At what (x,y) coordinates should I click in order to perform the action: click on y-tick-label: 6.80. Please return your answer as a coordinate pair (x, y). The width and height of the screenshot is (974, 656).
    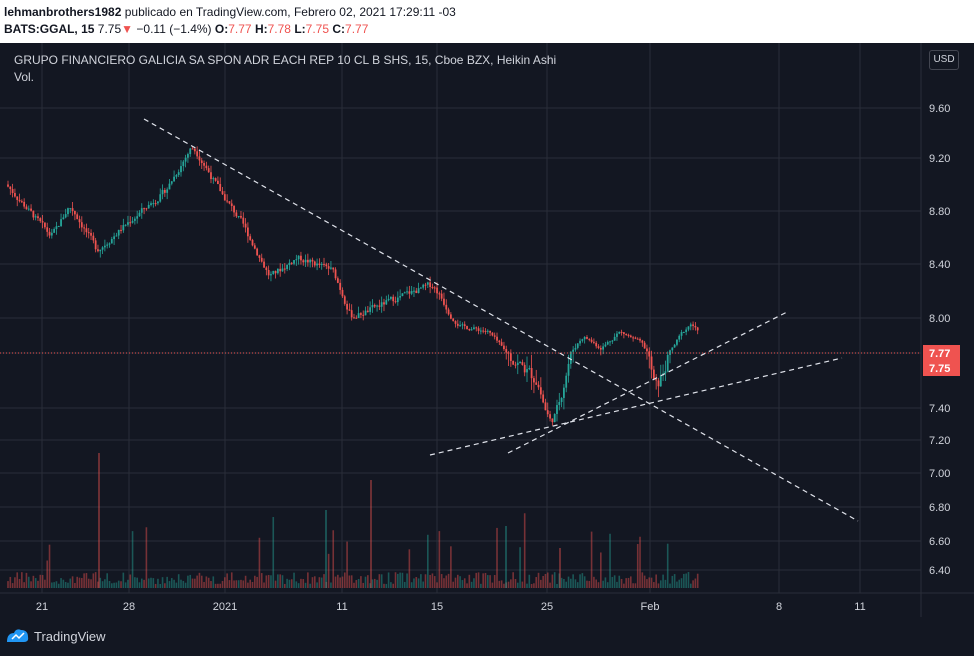
    Looking at the image, I should click on (939, 508).